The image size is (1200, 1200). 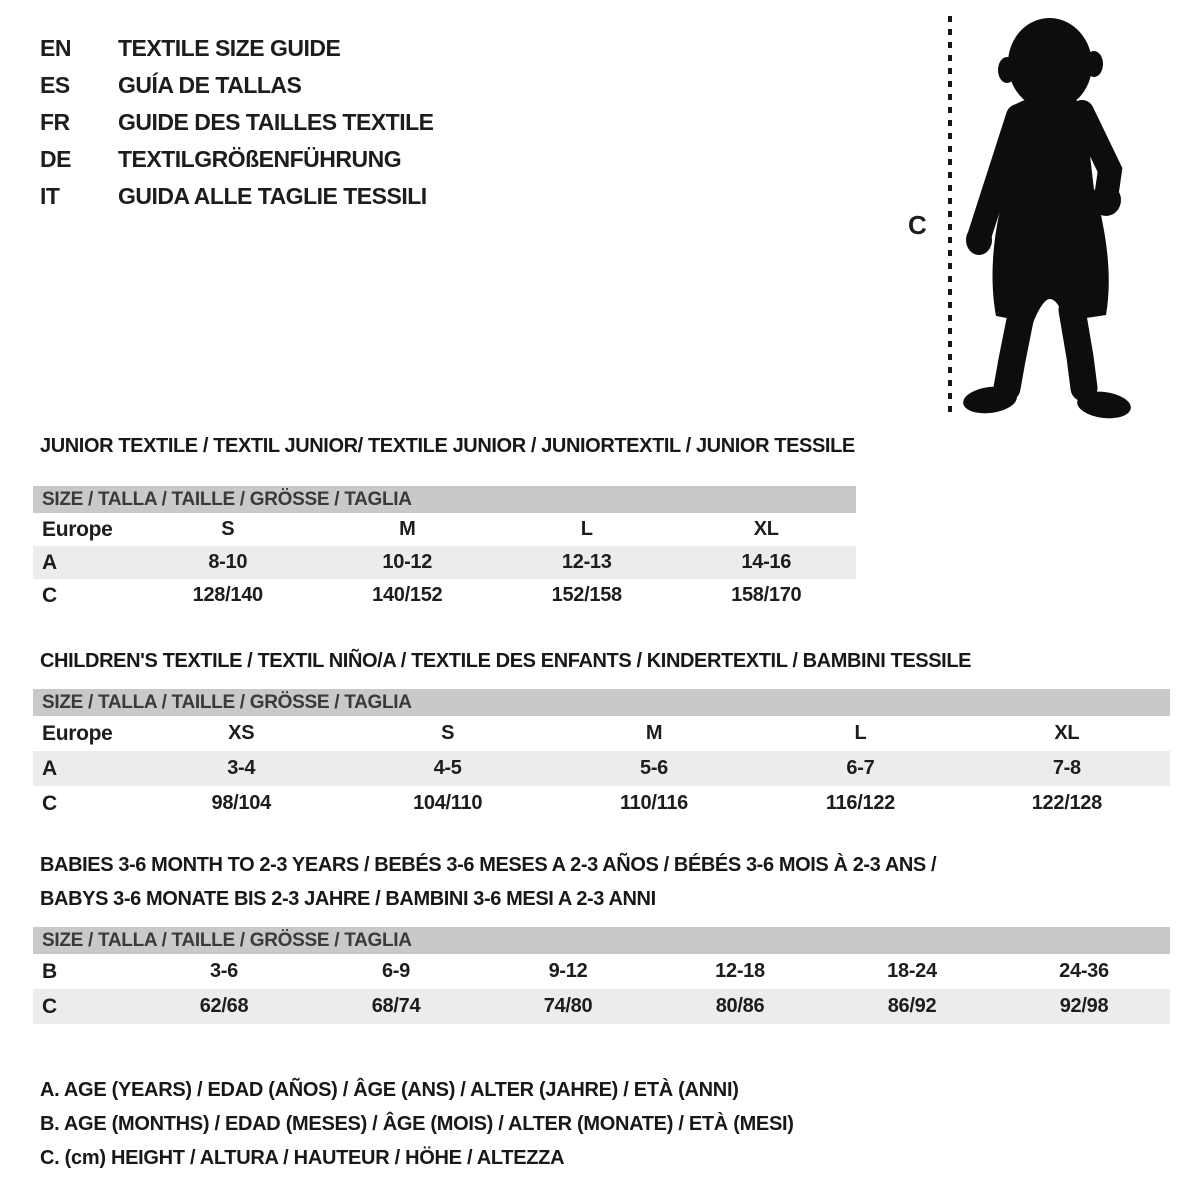 I want to click on table-cell: 5-6, so click(x=654, y=768).